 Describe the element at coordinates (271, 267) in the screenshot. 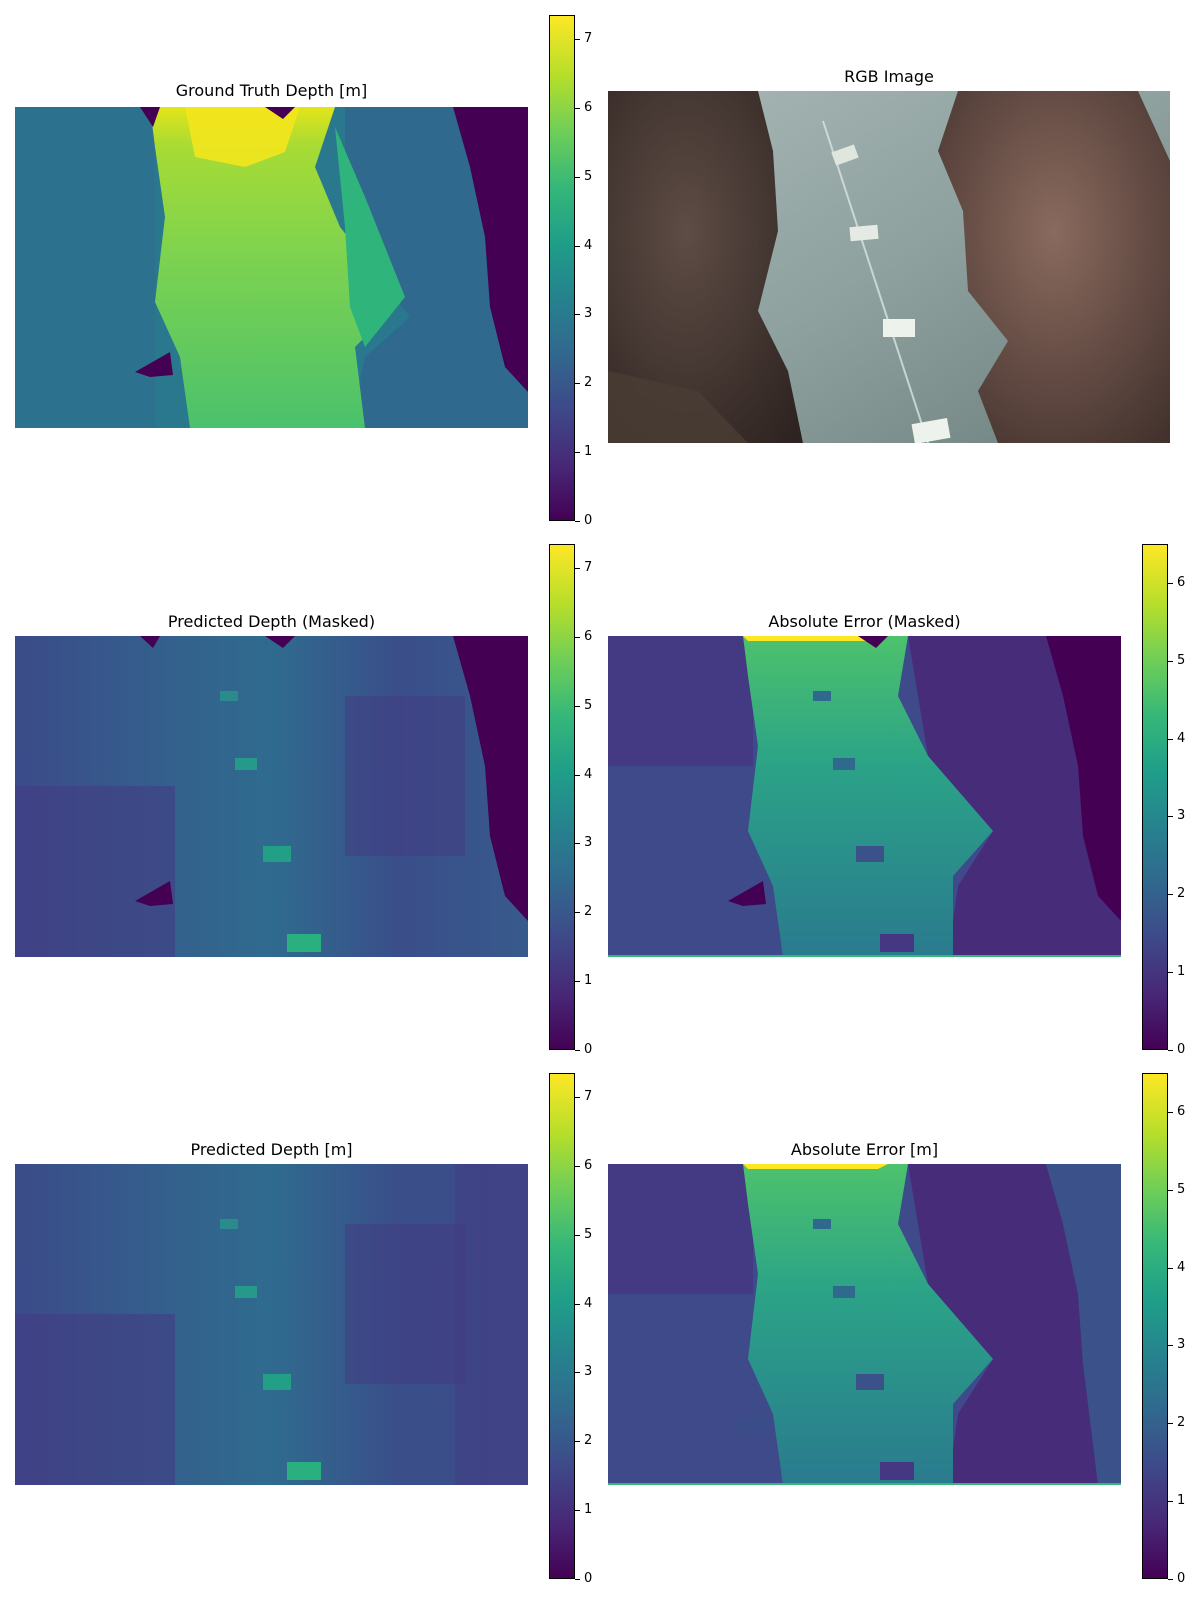

I see `gt-depth-heatmap` at that location.